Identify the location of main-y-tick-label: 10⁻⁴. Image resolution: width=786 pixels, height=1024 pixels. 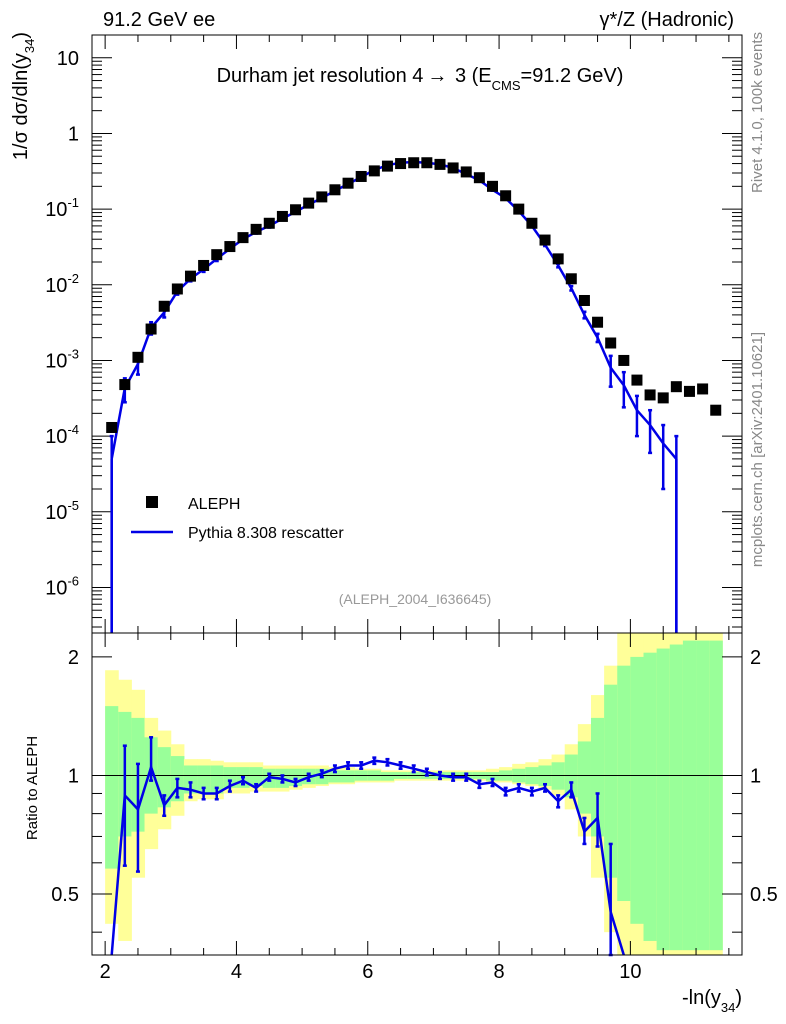
(62, 435).